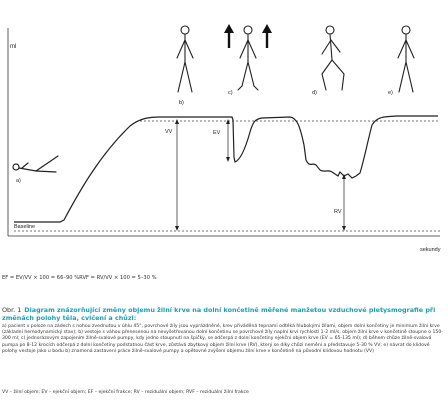  Describe the element at coordinates (430, 250) in the screenshot. I see `x-axis-label: sekundy` at that location.